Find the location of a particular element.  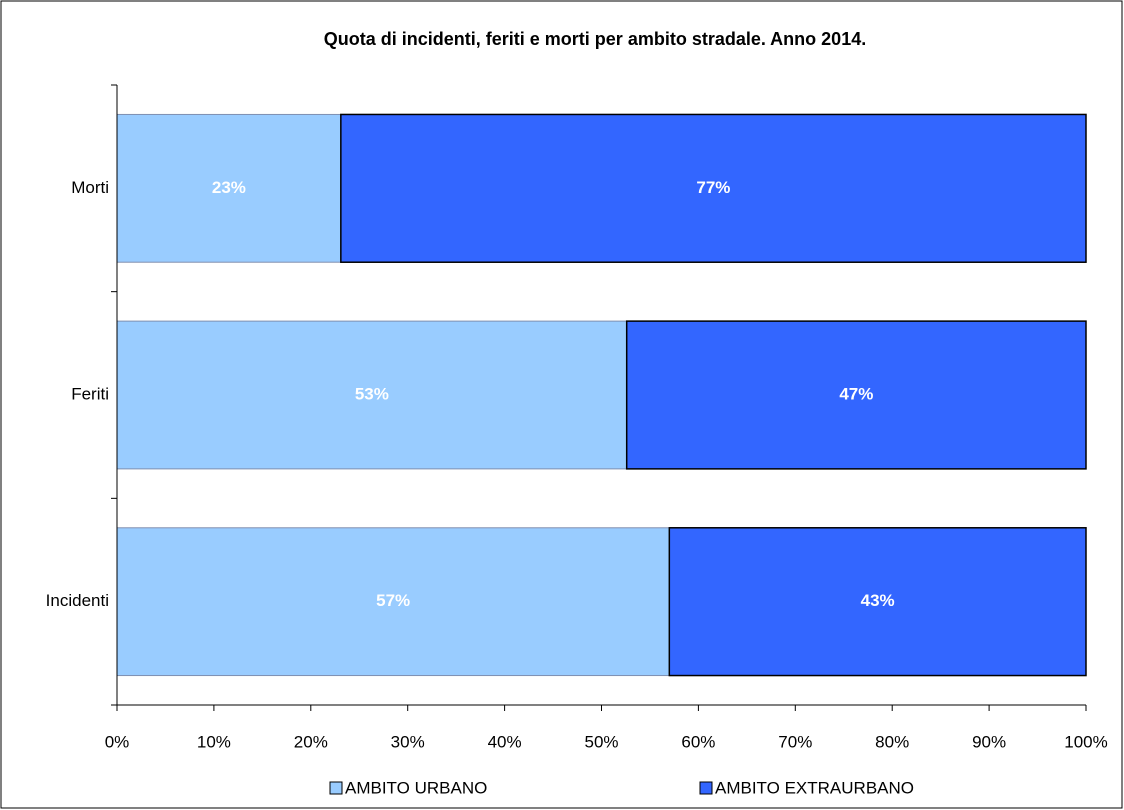

x-tick-label: 10% is located at coordinates (214, 741).